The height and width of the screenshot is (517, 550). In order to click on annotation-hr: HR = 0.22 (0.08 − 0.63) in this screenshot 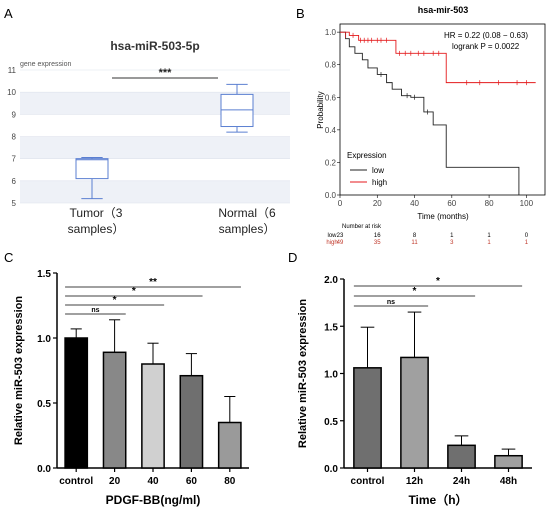, I will do `click(486, 35)`.